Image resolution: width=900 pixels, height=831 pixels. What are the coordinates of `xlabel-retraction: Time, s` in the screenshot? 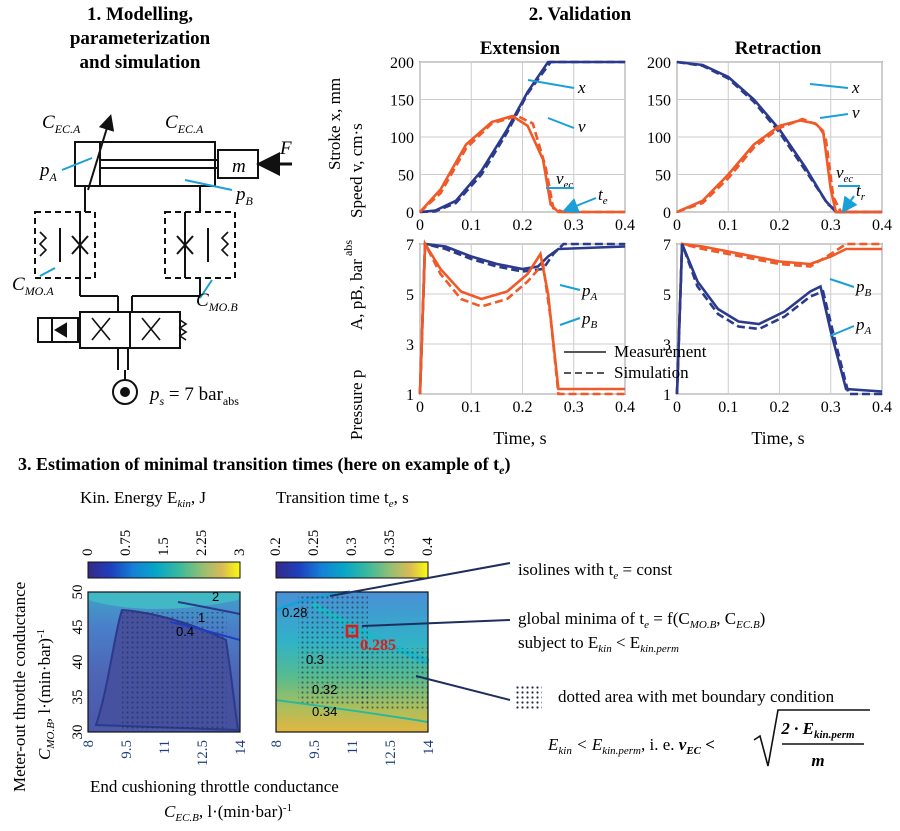 It's located at (777, 438).